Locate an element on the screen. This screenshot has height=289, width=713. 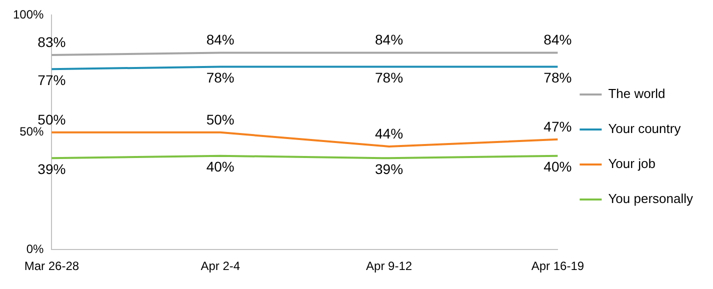
x-tick-label: Apr 16-19 is located at coordinates (557, 266).